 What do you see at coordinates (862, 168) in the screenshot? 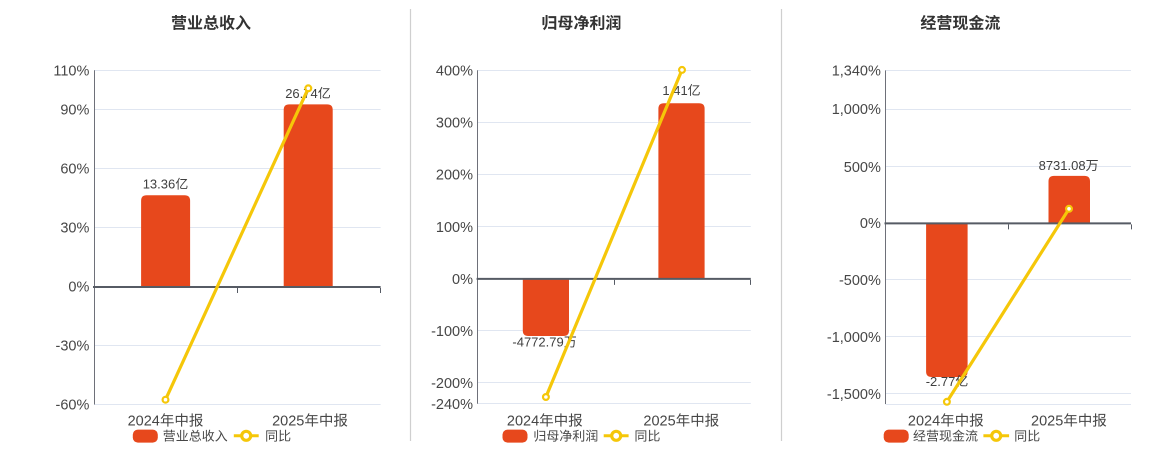
I see `svg-text: 500%` at bounding box center [862, 168].